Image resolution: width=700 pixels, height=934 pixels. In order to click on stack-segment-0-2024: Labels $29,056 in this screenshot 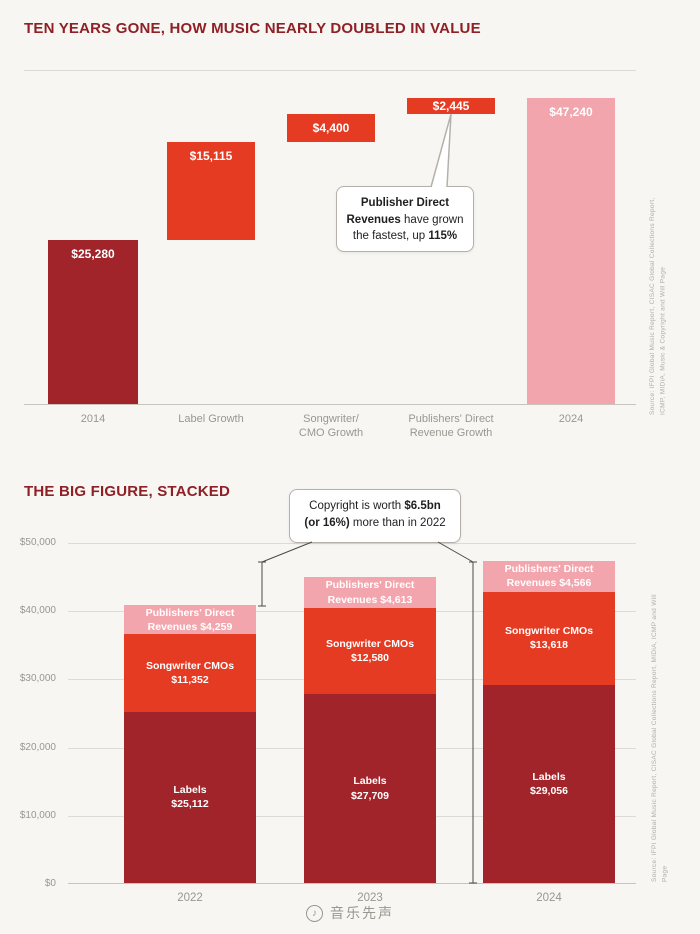, I will do `click(549, 783)`.